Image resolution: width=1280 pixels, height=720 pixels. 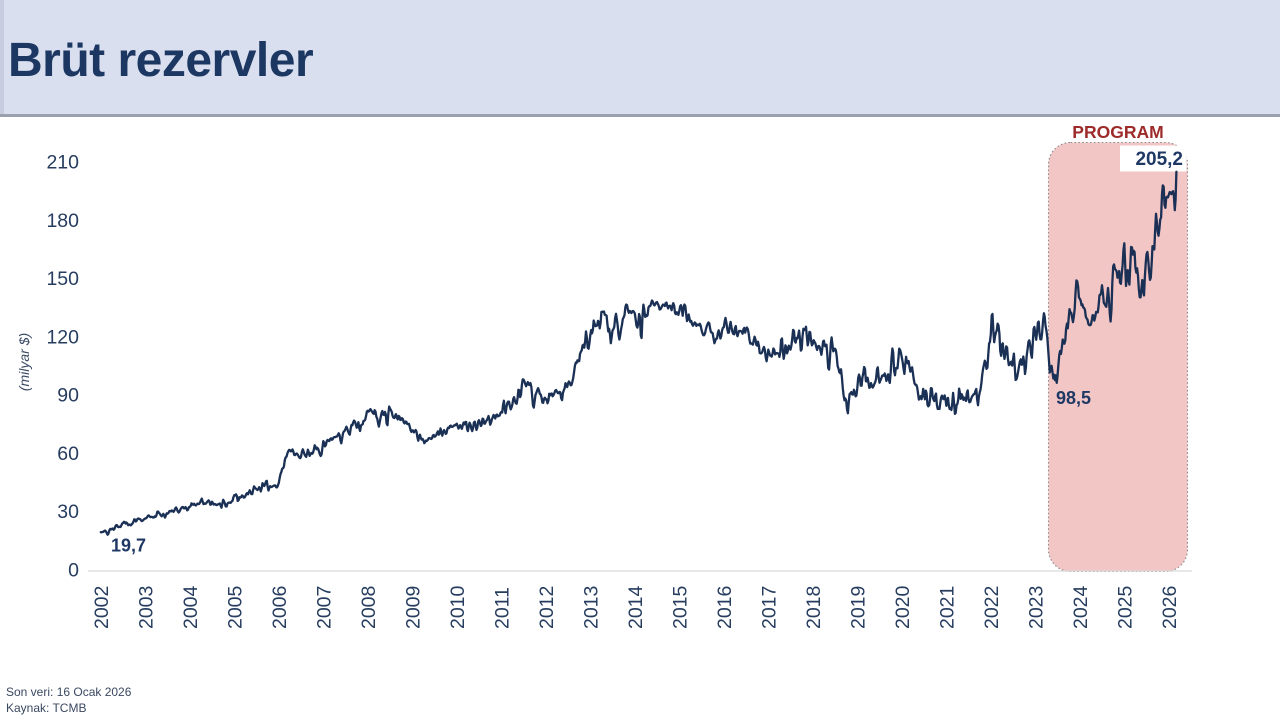 What do you see at coordinates (1036, 607) in the screenshot?
I see `svg-text: 2023` at bounding box center [1036, 607].